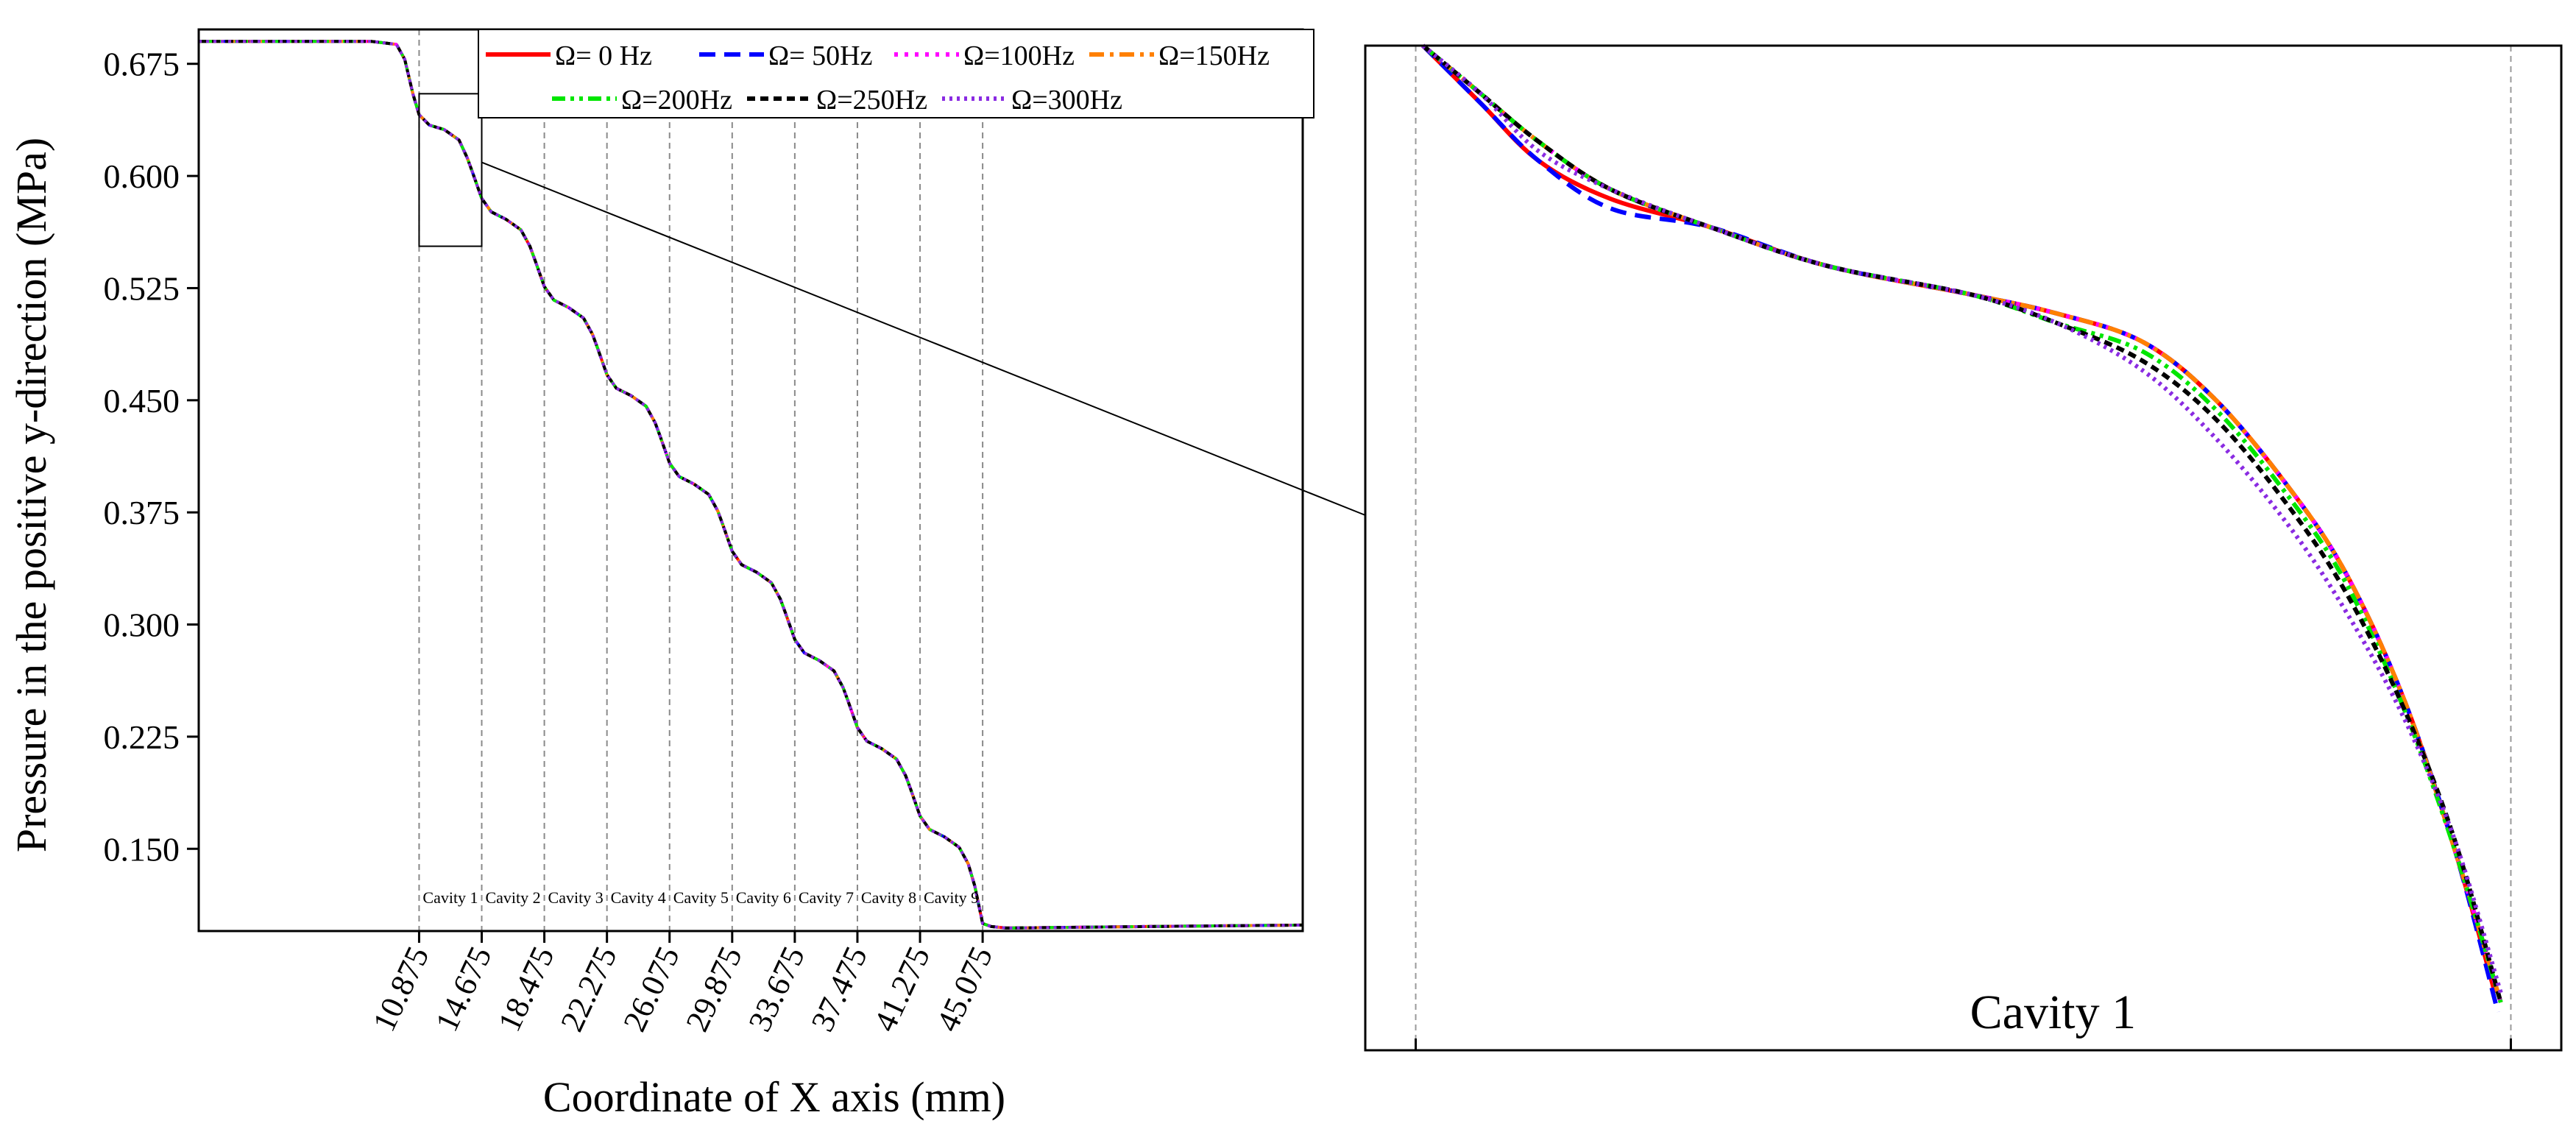  What do you see at coordinates (871, 100) in the screenshot?
I see `legend-label-5: Ω=250Hz` at bounding box center [871, 100].